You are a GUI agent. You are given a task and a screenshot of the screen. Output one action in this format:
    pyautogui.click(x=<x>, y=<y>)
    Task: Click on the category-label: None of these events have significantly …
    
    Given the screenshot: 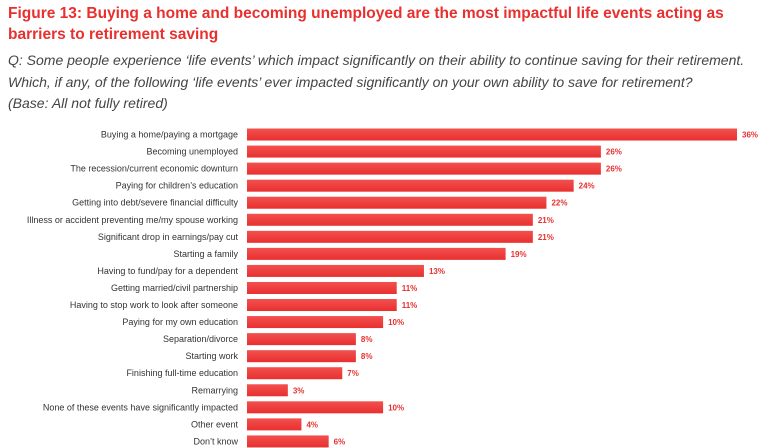 What is the action you would take?
    pyautogui.click(x=140, y=407)
    